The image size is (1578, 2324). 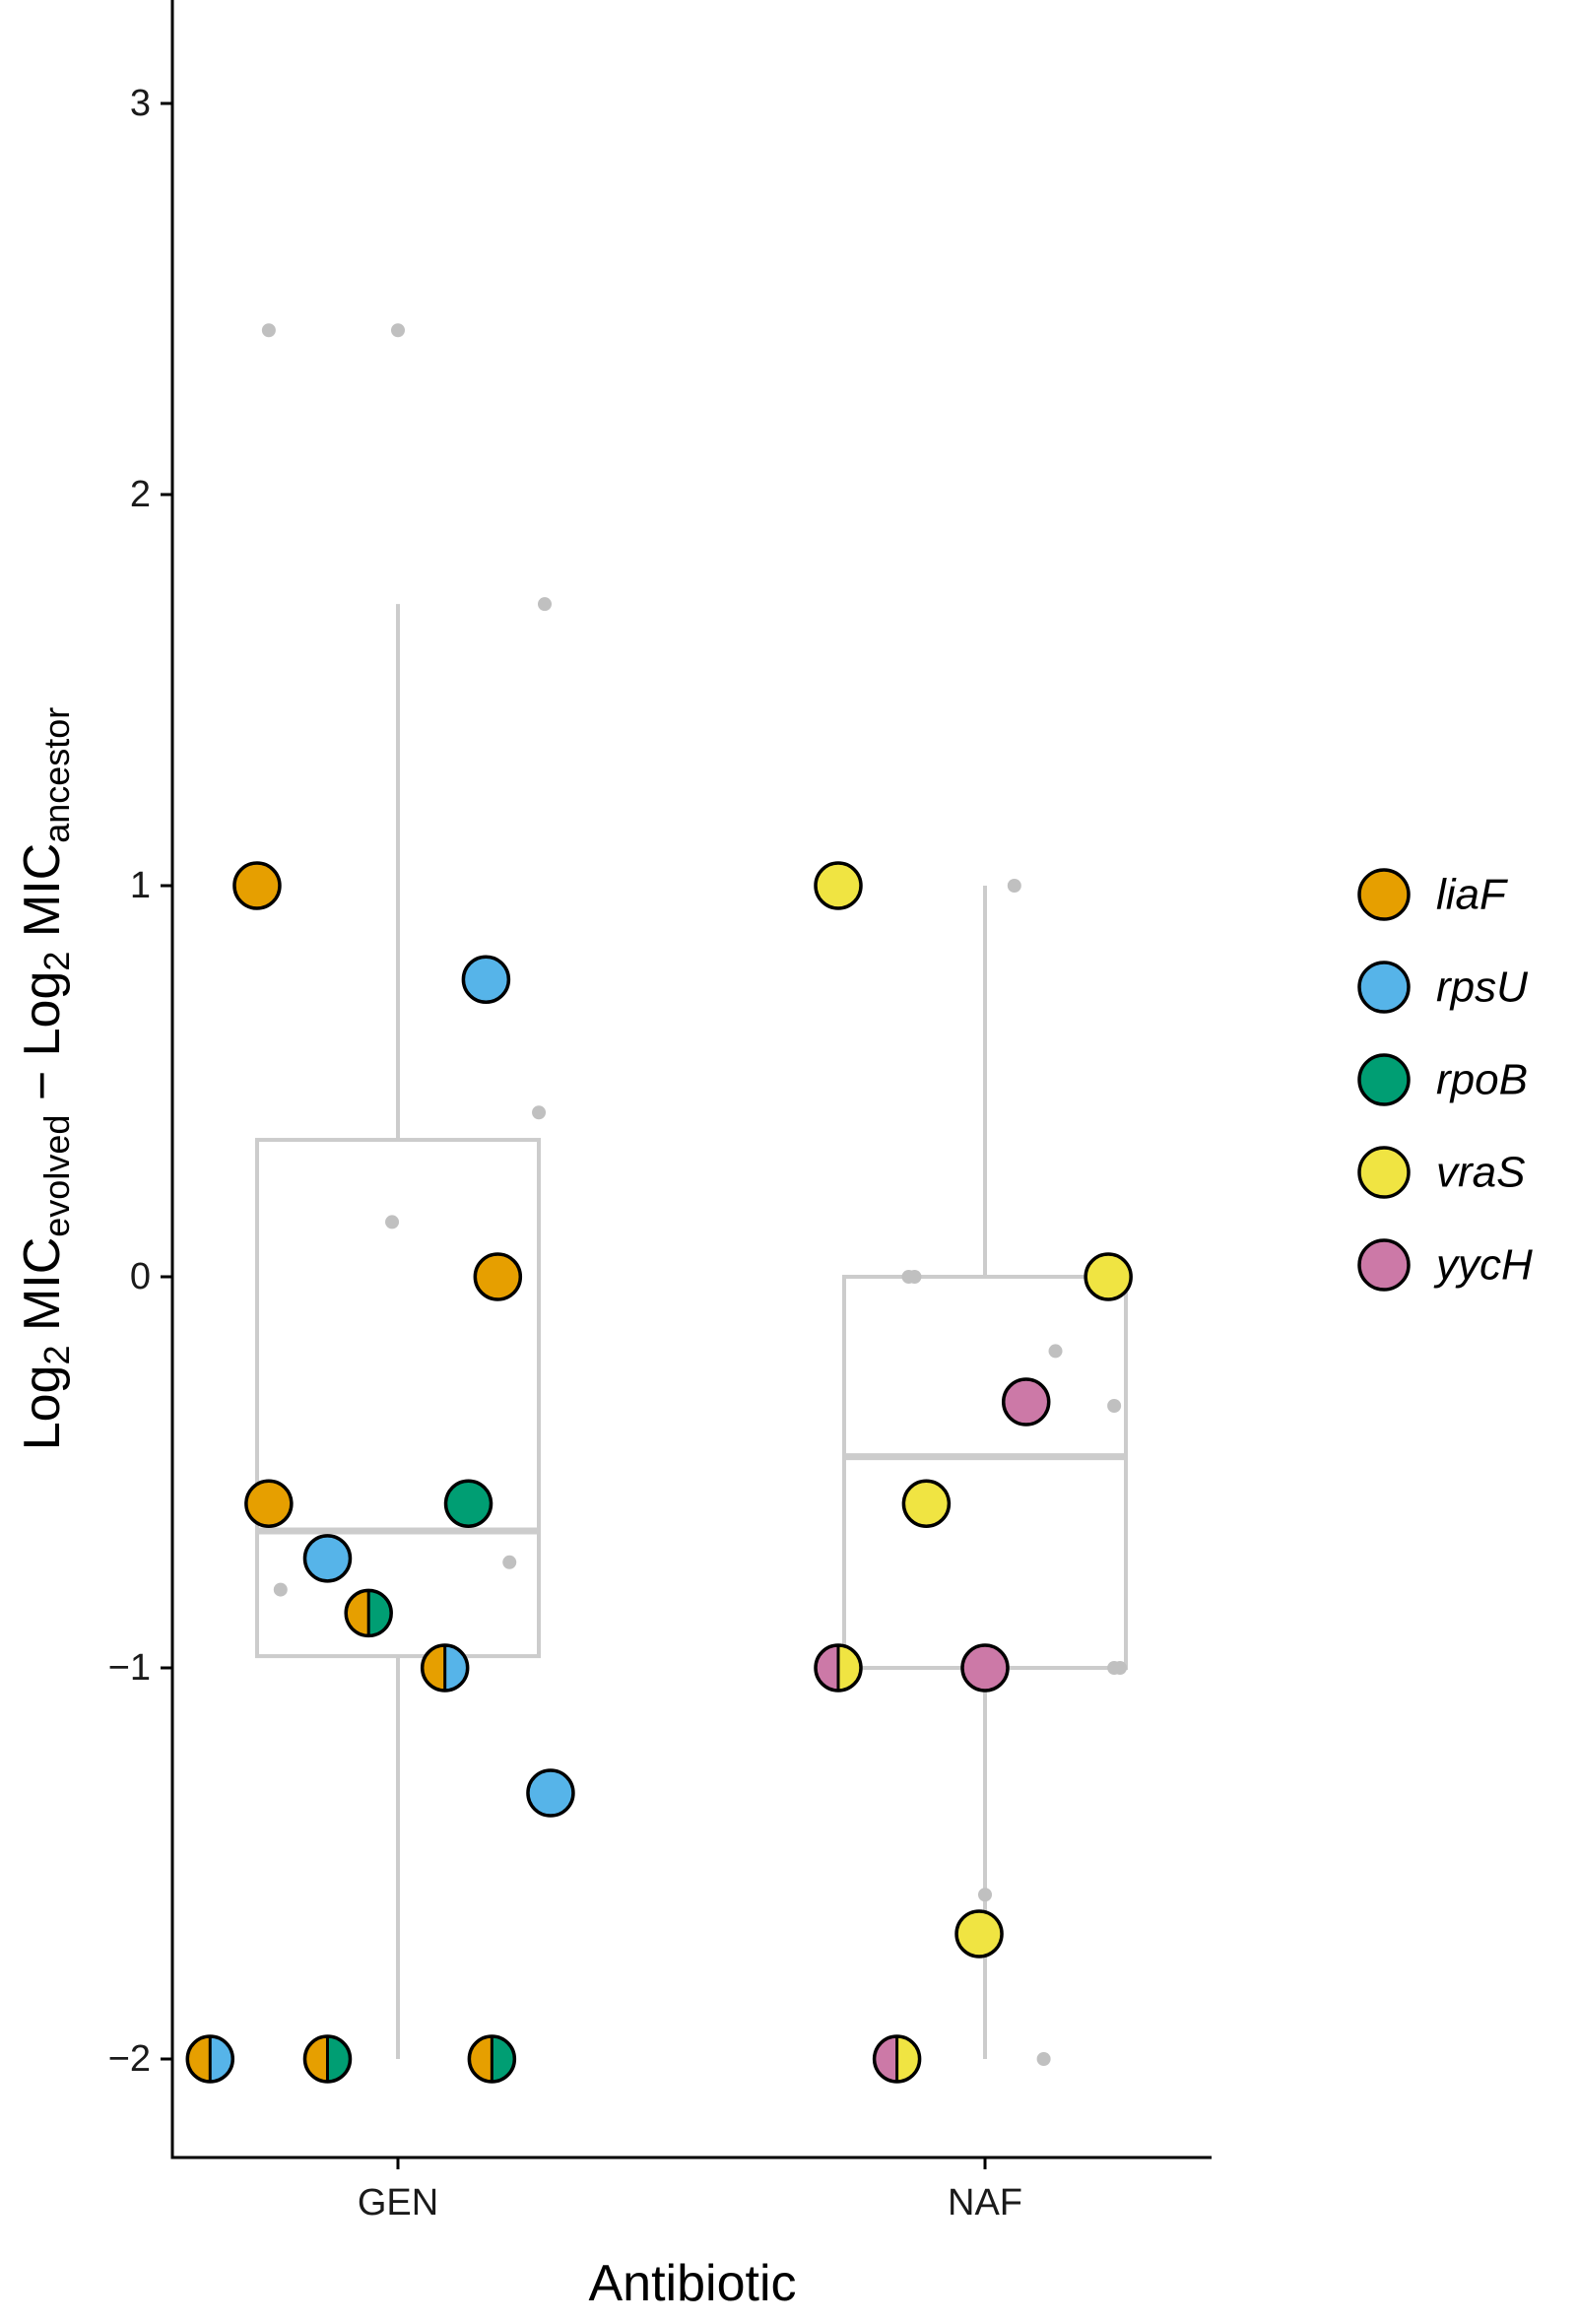 I want to click on legend-item-vraS: vraS, so click(x=1441, y=1172).